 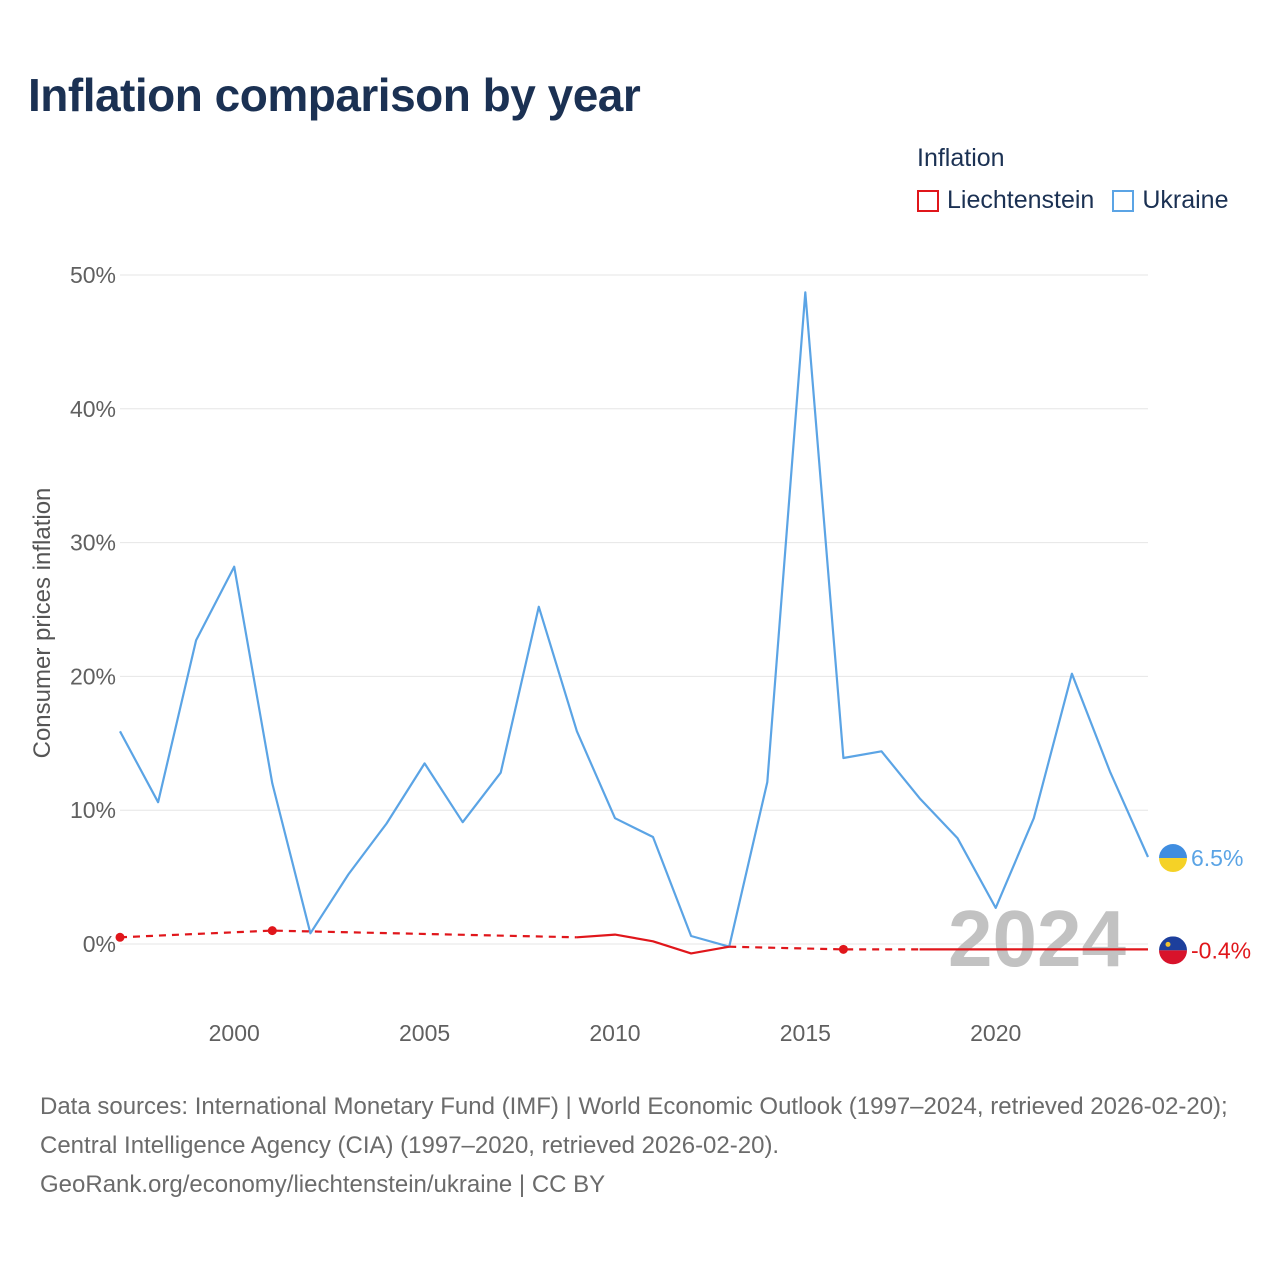 I want to click on legend: Liechtenstein Ukraine, so click(x=1072, y=200).